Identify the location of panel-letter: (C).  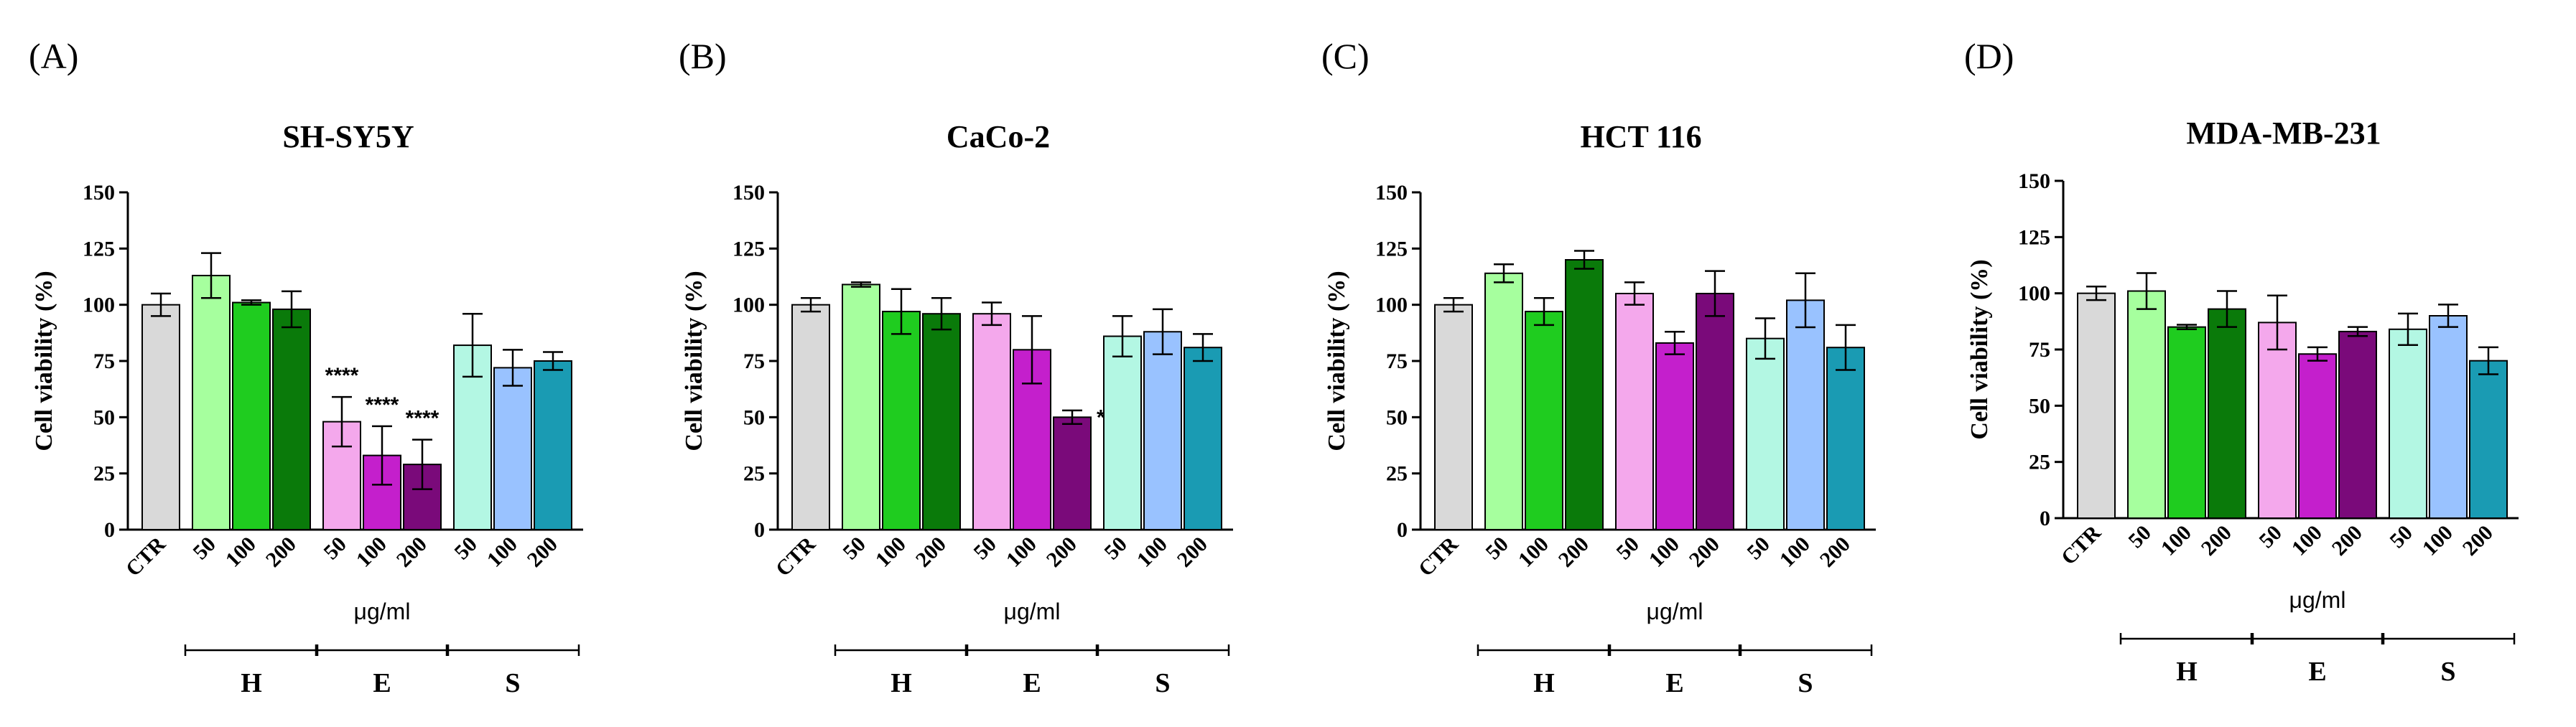
(1345, 56).